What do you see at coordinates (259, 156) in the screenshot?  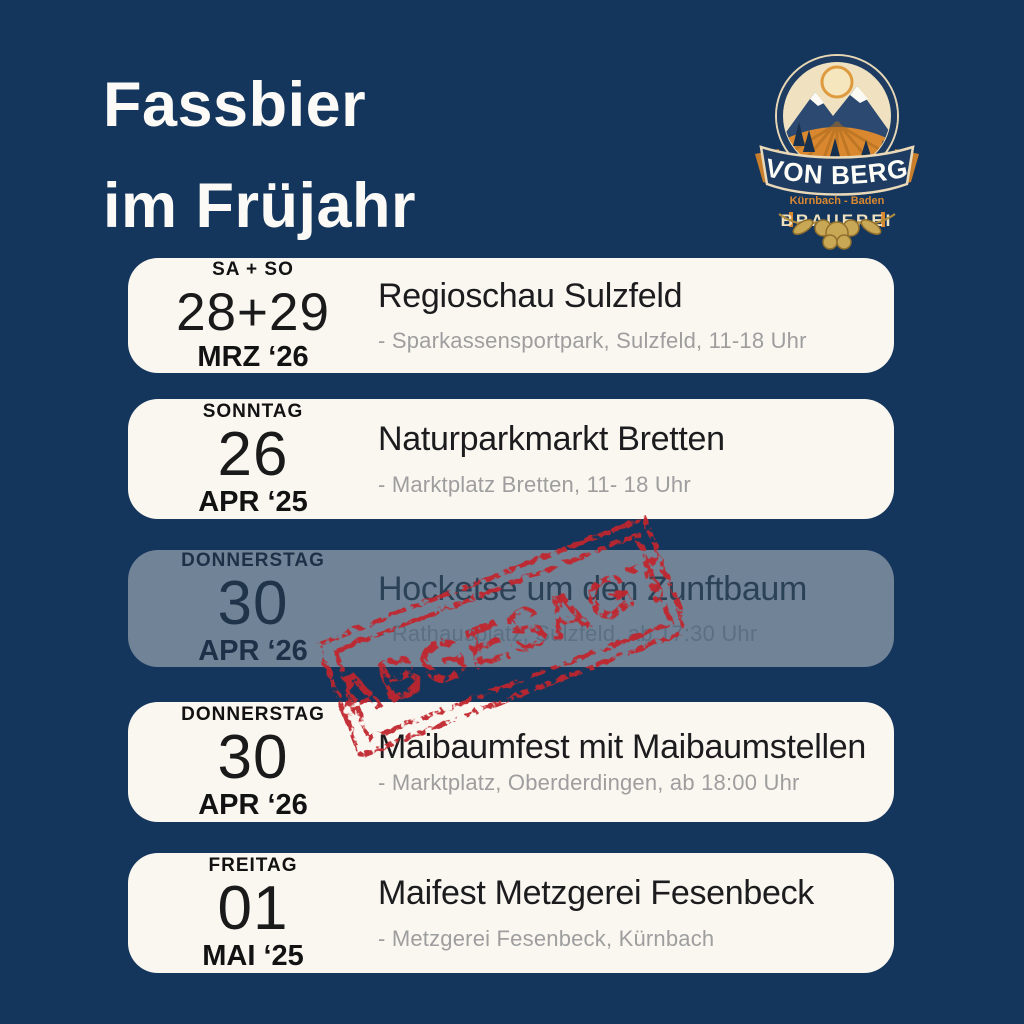 I see `page-title: Fassbier im Früjahr` at bounding box center [259, 156].